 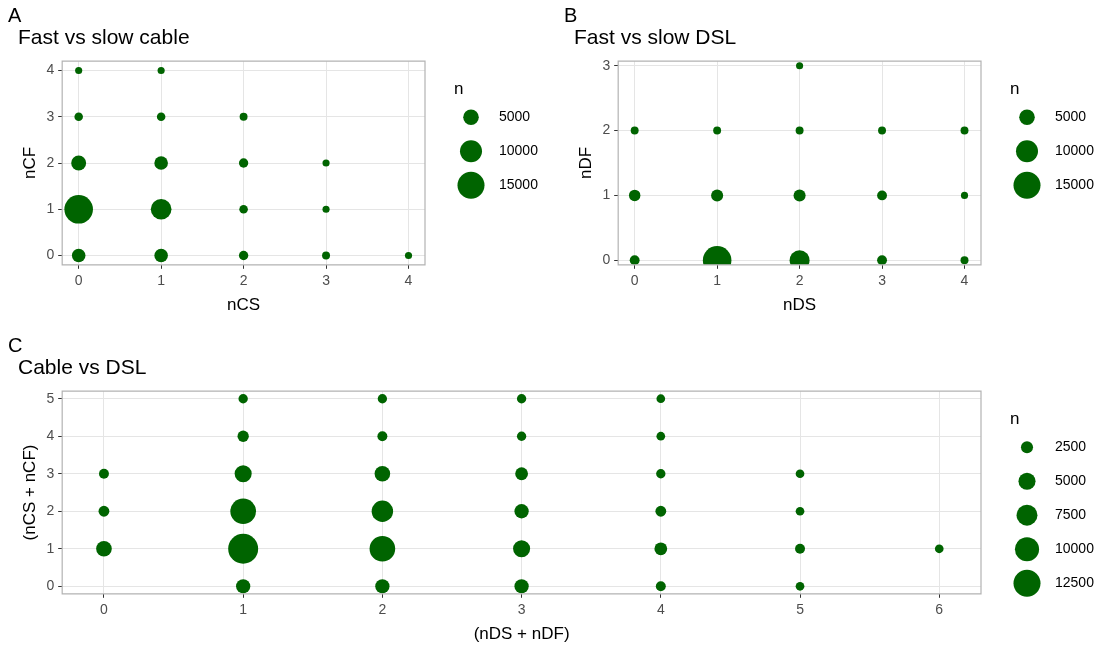 What do you see at coordinates (800, 609) in the screenshot?
I see `x-tick-label: 5` at bounding box center [800, 609].